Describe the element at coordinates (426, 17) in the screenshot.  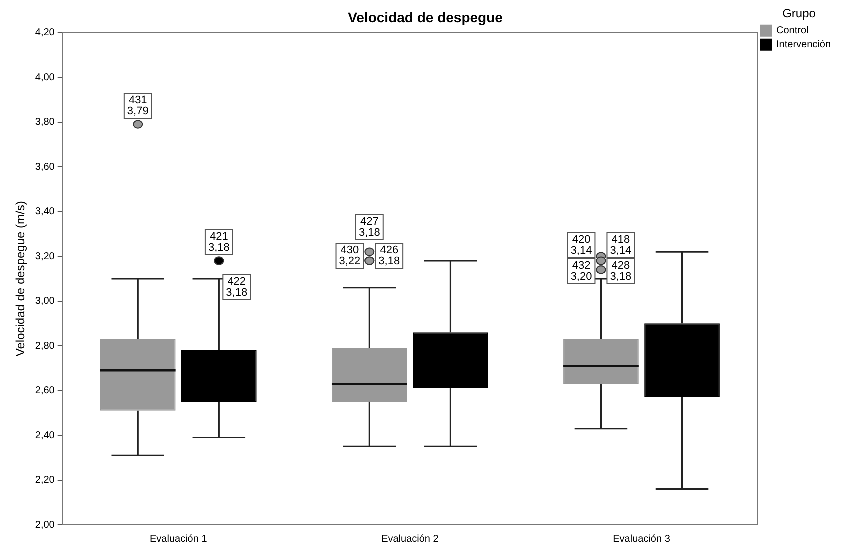
I see `chart-title: Velocidad de despegue` at that location.